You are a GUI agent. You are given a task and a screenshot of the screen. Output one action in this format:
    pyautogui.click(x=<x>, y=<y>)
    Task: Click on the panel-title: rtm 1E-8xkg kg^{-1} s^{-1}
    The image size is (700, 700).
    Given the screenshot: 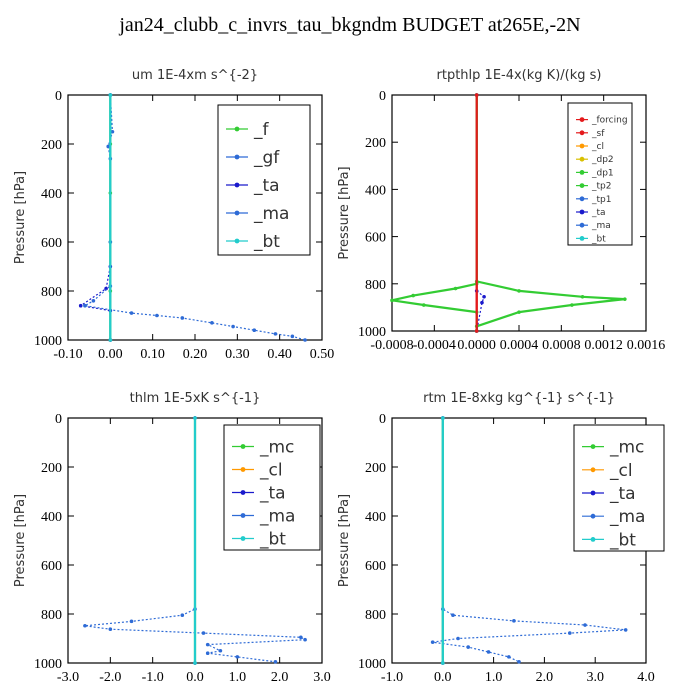 What is the action you would take?
    pyautogui.click(x=519, y=398)
    